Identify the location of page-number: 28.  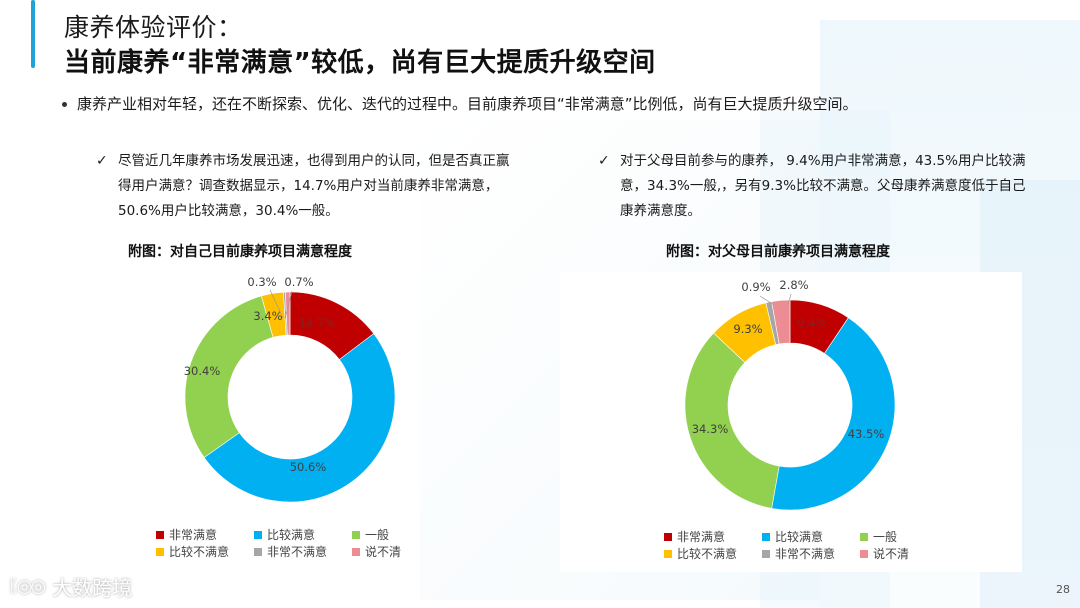
(1063, 589).